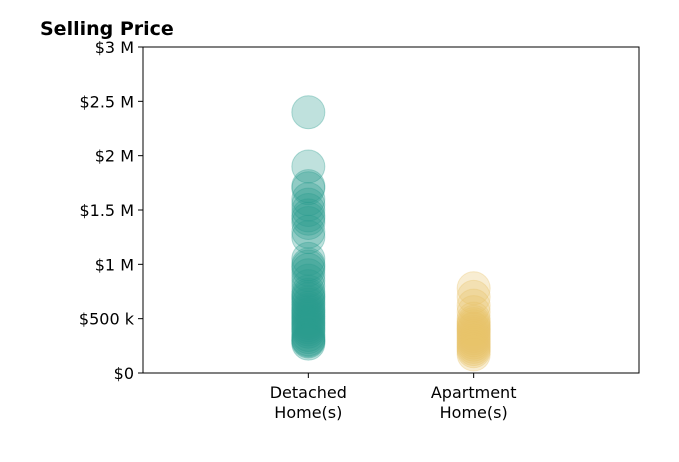  What do you see at coordinates (114, 156) in the screenshot?
I see `y-tick-label: $2 M` at bounding box center [114, 156].